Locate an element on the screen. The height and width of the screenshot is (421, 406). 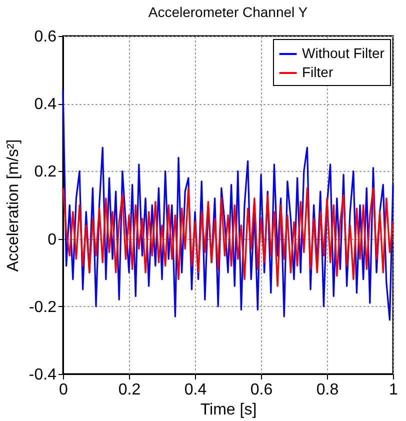
legend-label: Without Filter is located at coordinates (343, 53).